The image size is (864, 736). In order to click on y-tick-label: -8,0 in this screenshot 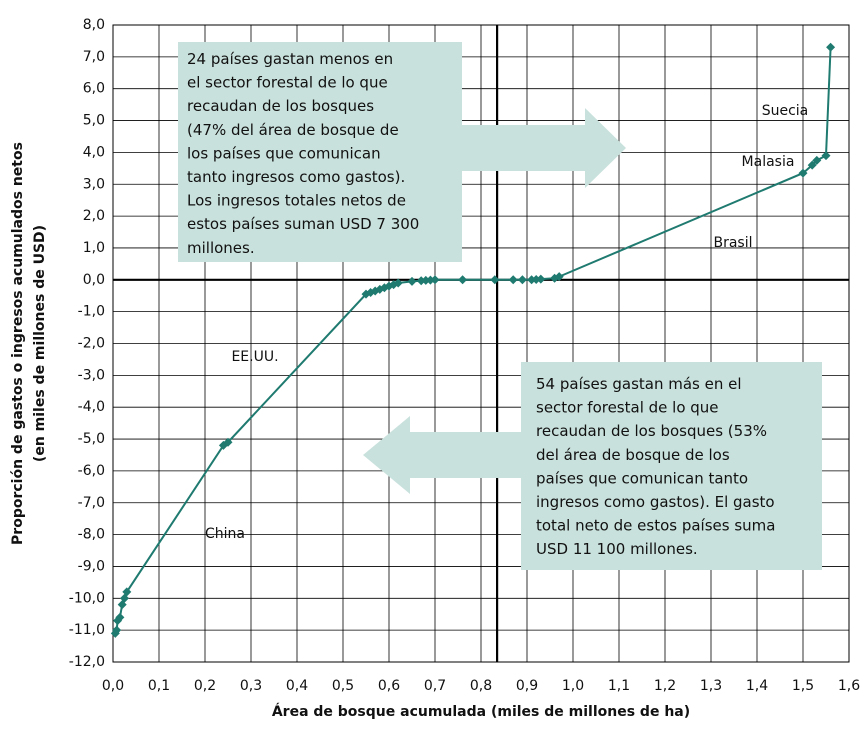, I will do `click(91, 535)`.